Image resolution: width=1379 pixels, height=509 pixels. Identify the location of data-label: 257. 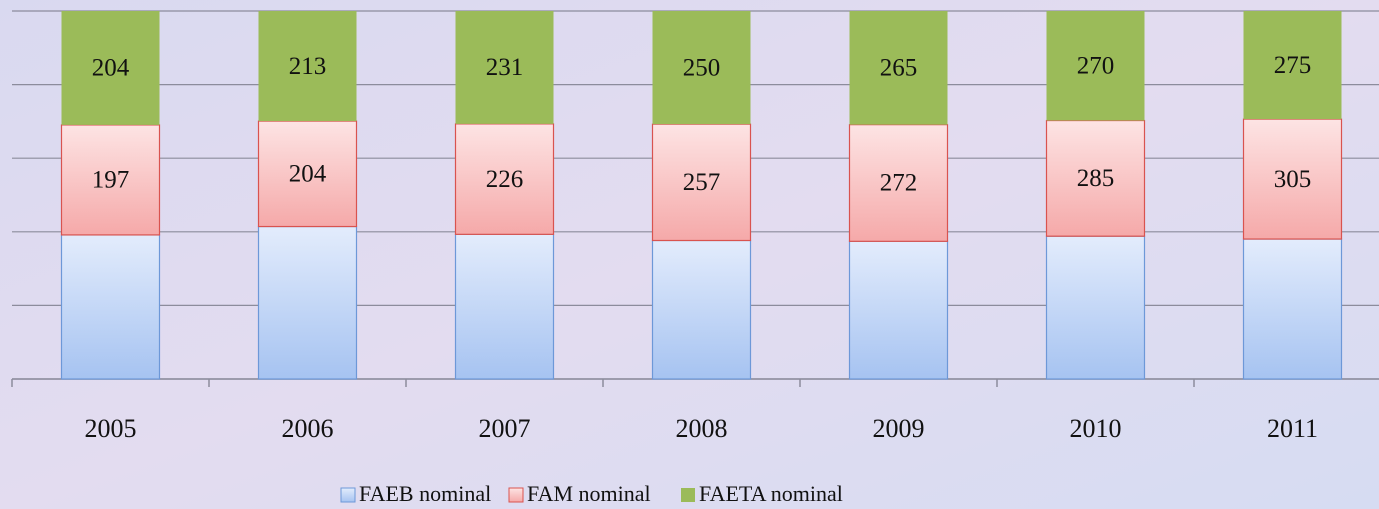
(702, 182).